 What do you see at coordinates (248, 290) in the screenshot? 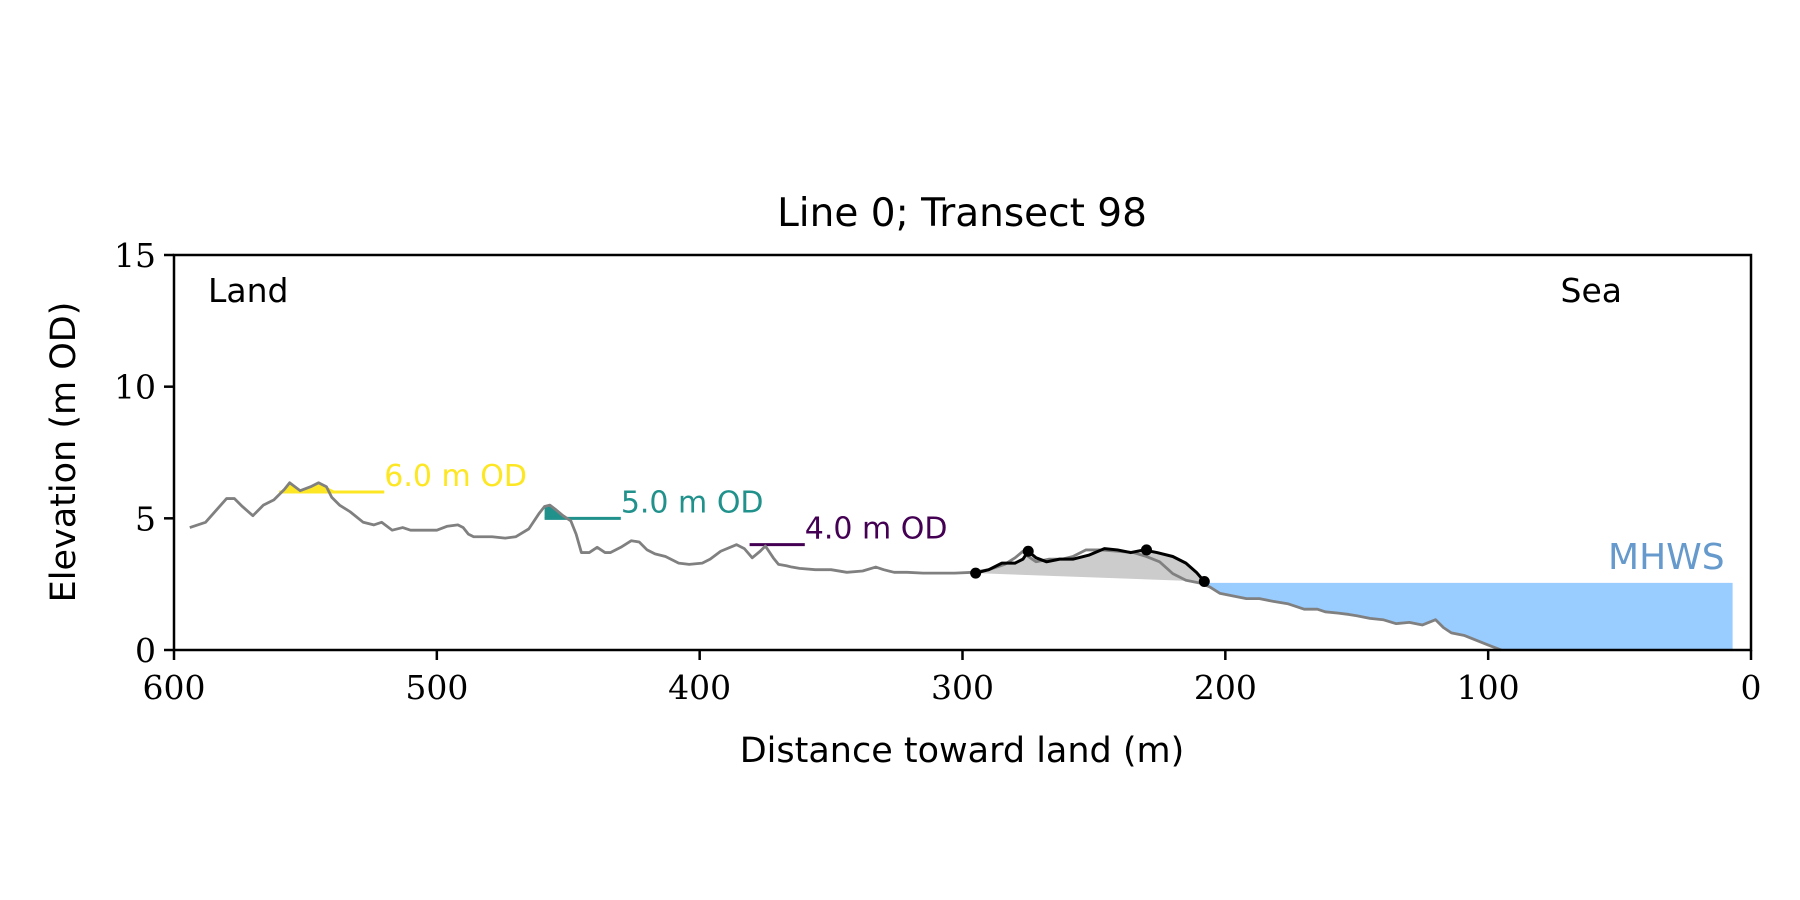
I see `land-label: Land` at bounding box center [248, 290].